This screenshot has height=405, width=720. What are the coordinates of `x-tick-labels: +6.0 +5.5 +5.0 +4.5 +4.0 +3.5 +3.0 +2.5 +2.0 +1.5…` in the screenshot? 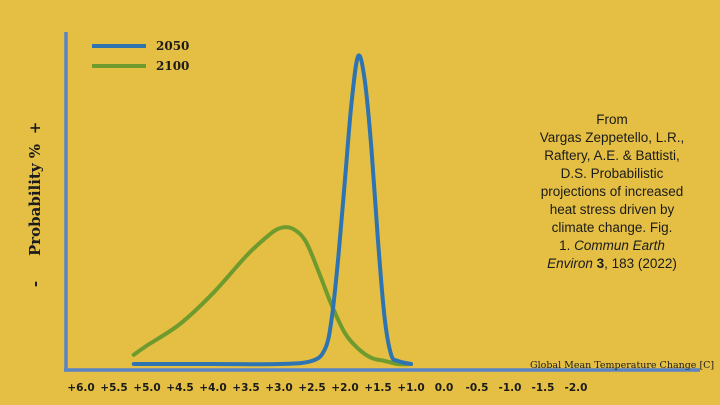 It's located at (327, 388).